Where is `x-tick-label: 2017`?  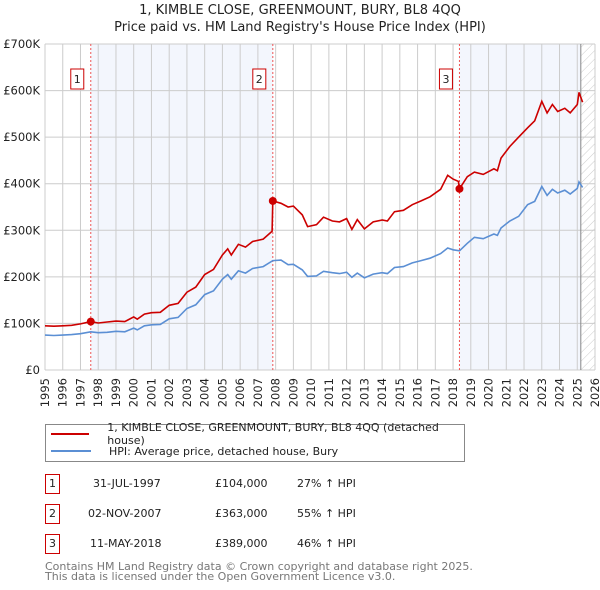 x-tick-label: 2017 is located at coordinates (435, 392).